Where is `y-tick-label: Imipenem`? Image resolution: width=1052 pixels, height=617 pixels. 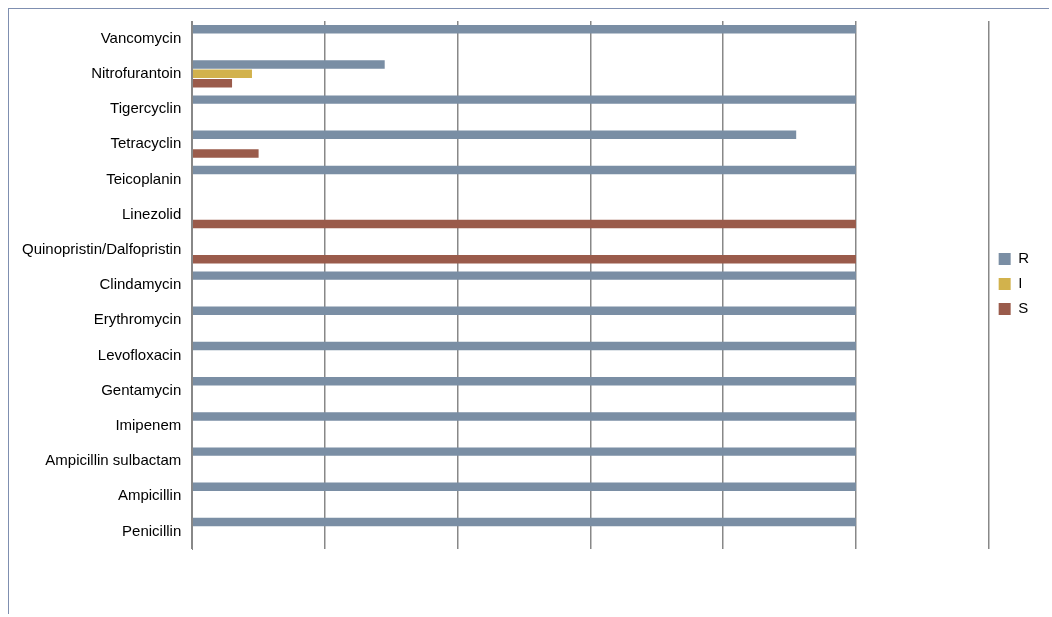
y-tick-label: Imipenem is located at coordinates (148, 424).